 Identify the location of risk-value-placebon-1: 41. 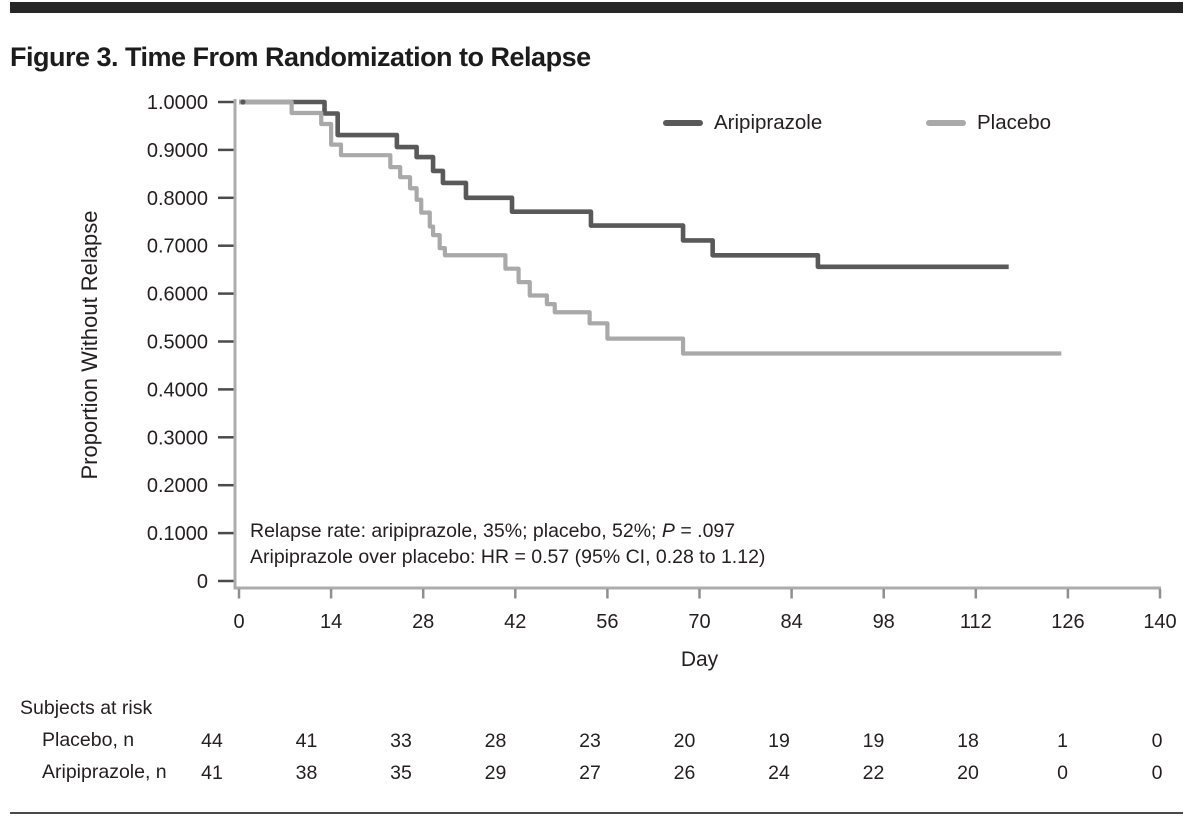
(307, 741).